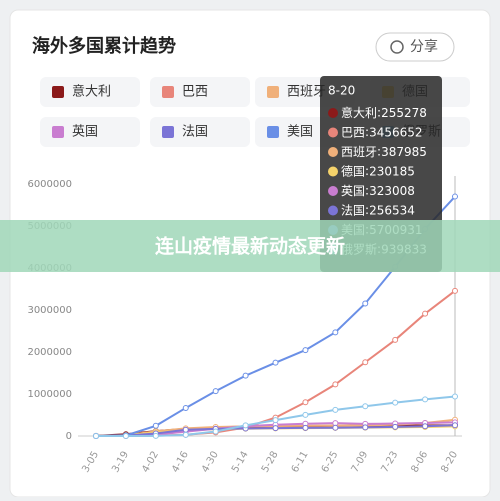 The width and height of the screenshot is (500, 501). I want to click on share-label: 分享, so click(424, 46).